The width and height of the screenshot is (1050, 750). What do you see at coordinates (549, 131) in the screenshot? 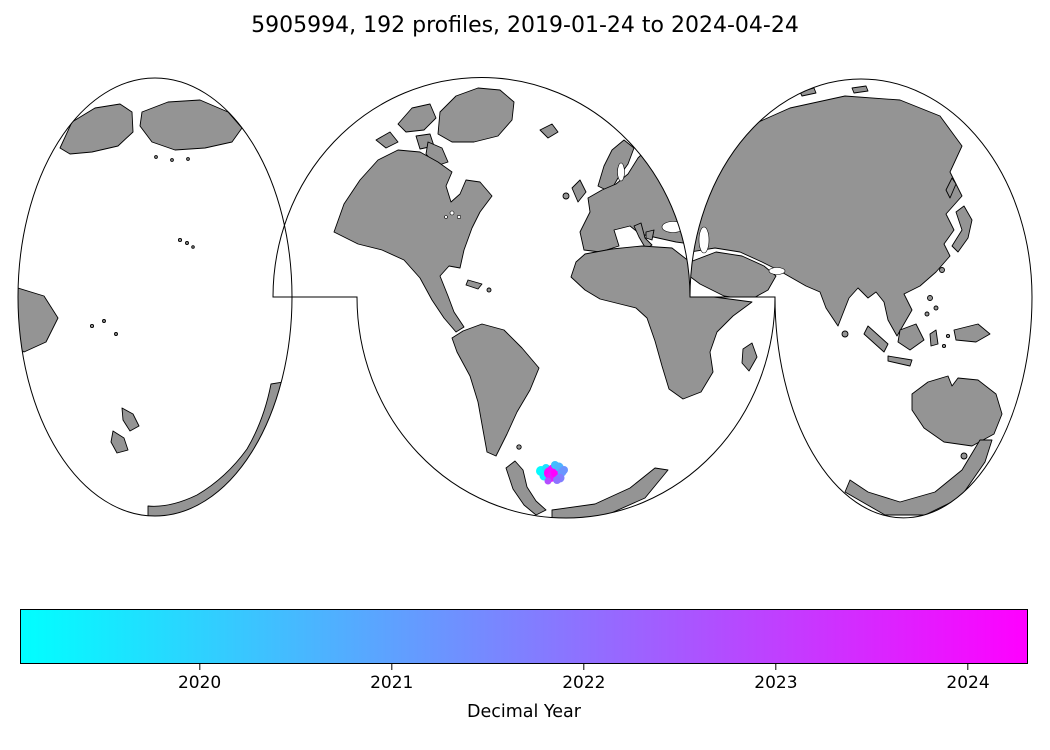
I see `iceland` at bounding box center [549, 131].